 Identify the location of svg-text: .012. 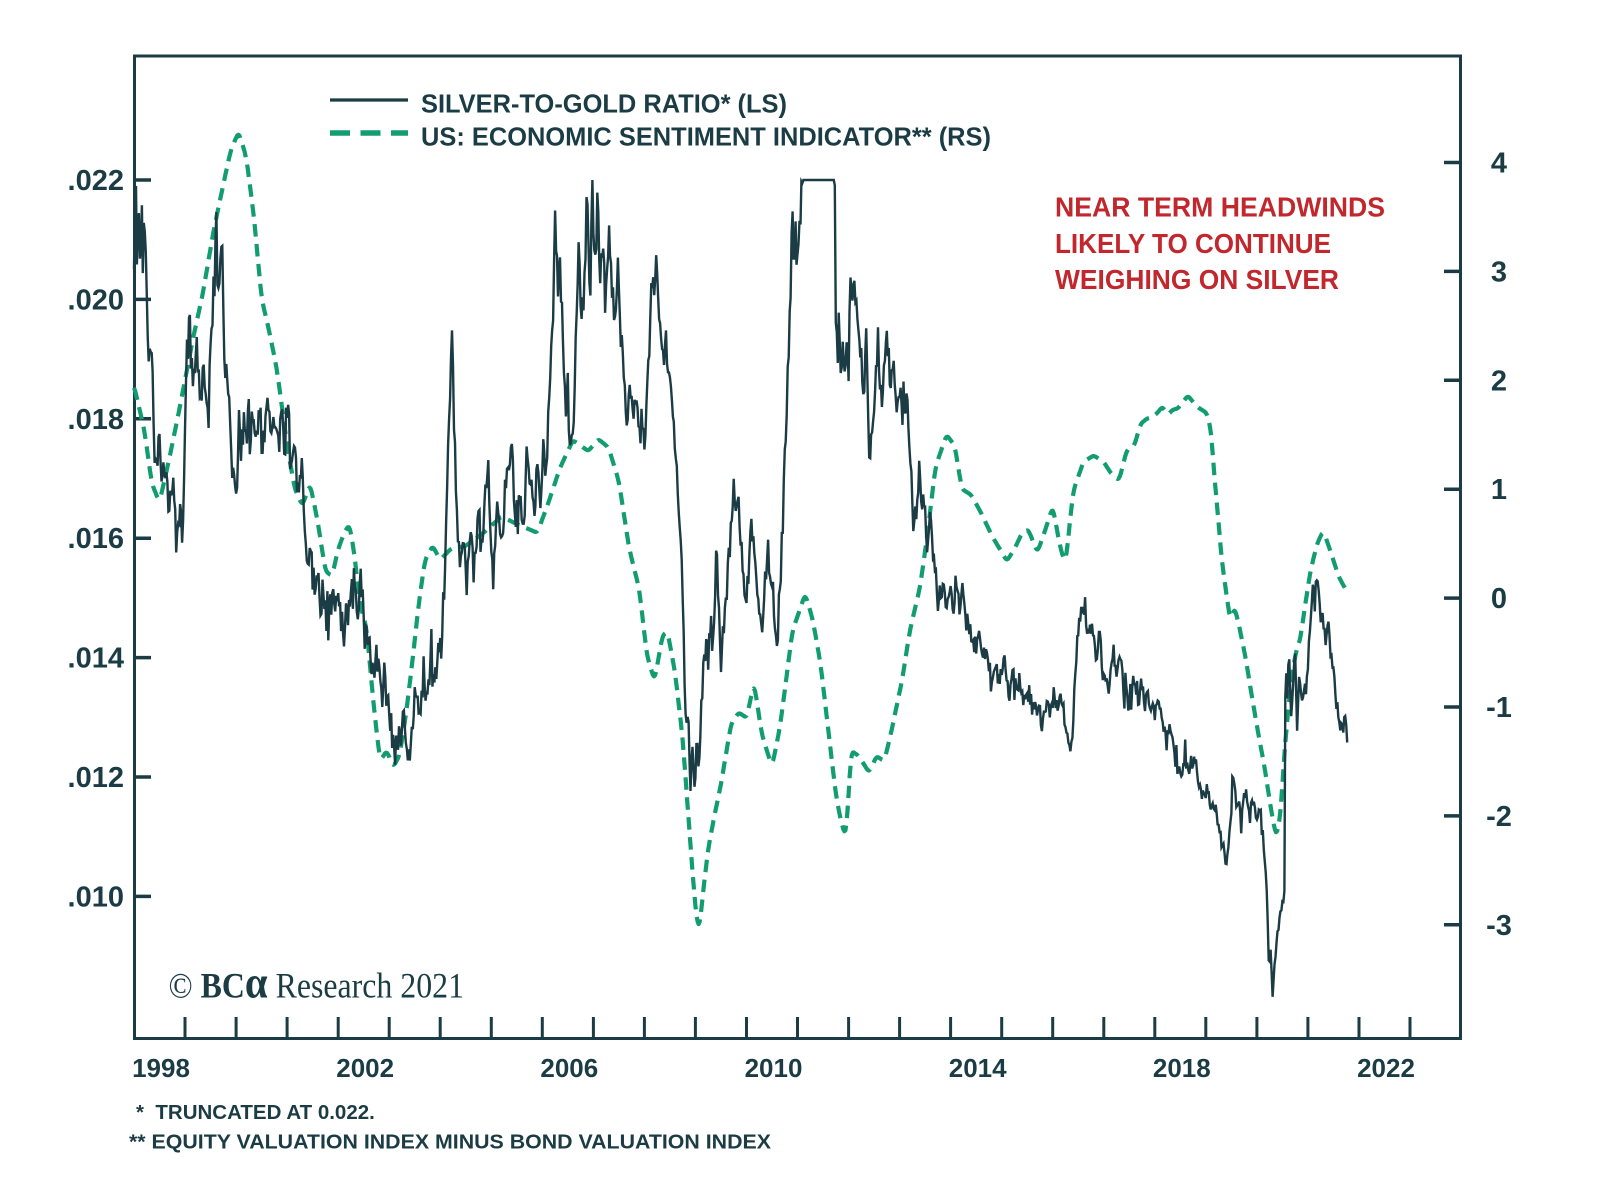
(96, 778).